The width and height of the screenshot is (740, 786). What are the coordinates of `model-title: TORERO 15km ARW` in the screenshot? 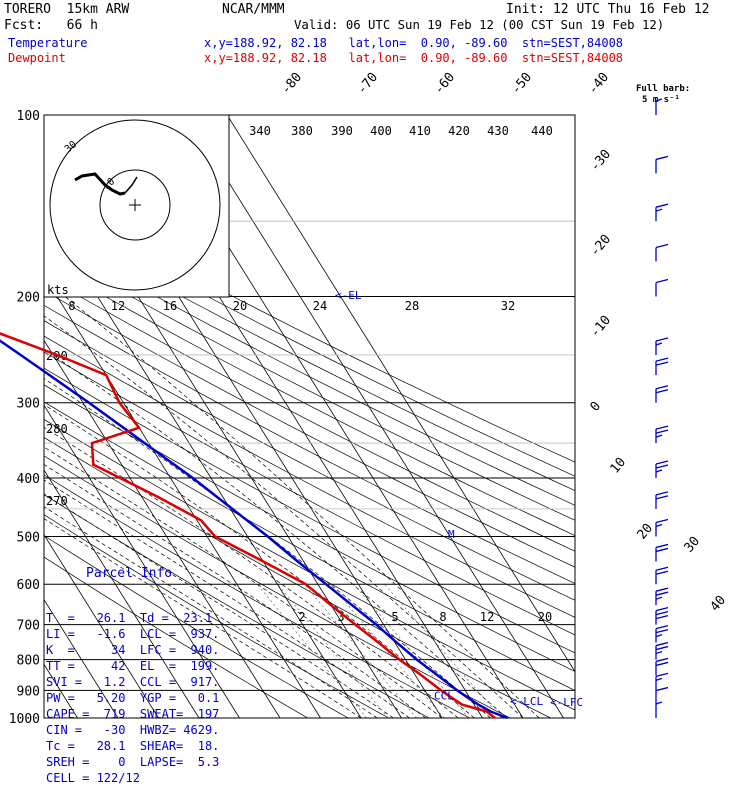 It's located at (67, 9).